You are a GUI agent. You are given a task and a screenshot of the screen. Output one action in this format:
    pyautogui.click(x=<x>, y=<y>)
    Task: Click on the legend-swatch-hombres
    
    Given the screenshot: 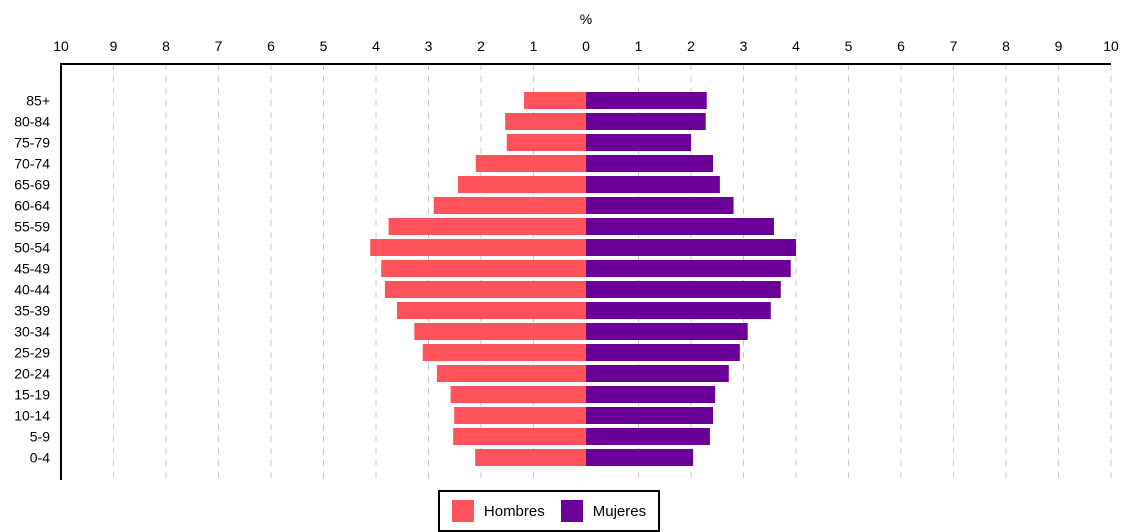 What is the action you would take?
    pyautogui.click(x=462, y=511)
    